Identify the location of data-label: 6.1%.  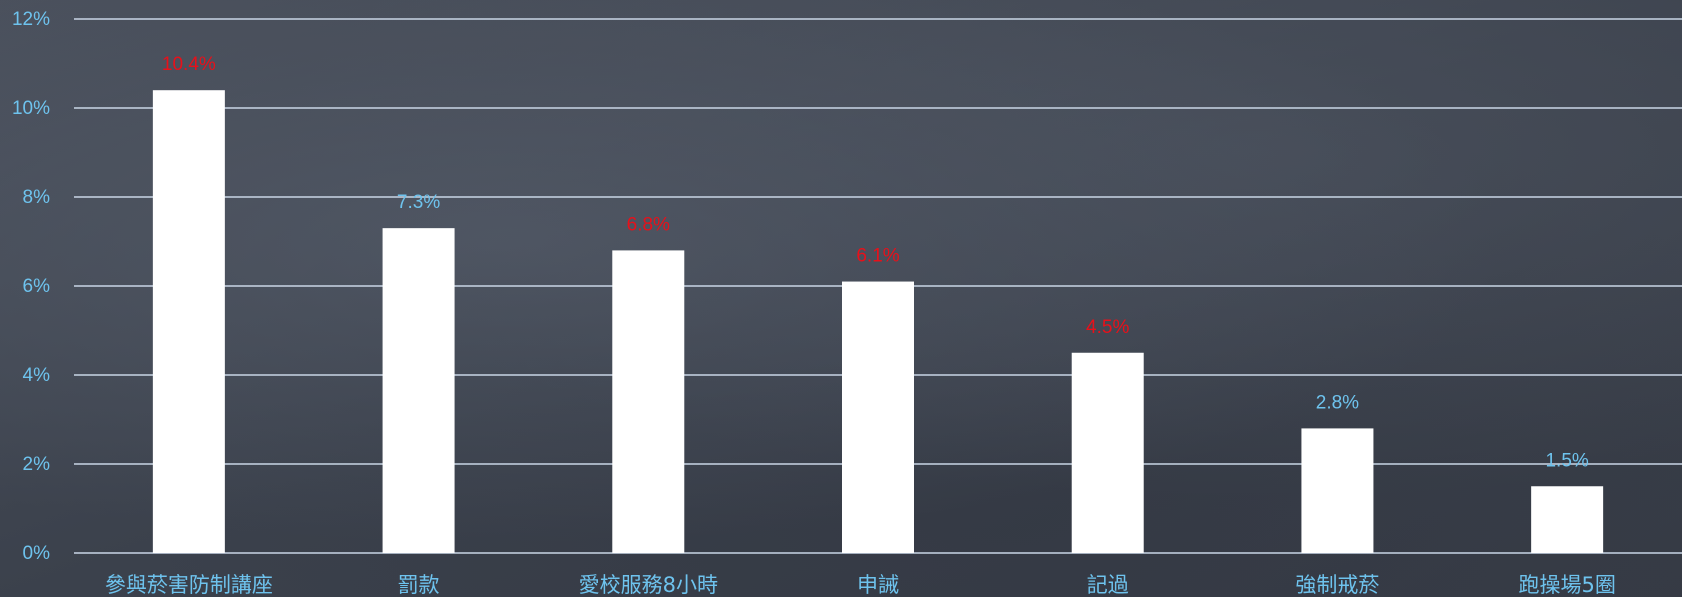
(877, 256).